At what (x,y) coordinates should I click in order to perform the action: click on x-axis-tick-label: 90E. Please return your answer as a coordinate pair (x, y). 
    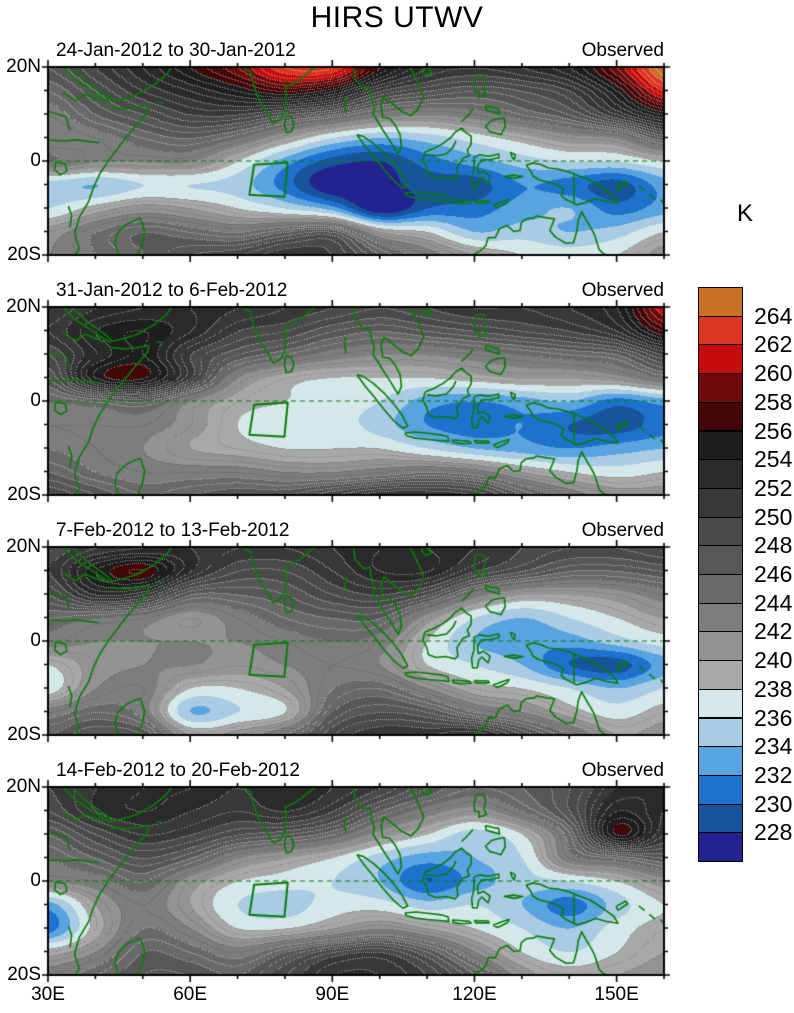
    Looking at the image, I should click on (332, 994).